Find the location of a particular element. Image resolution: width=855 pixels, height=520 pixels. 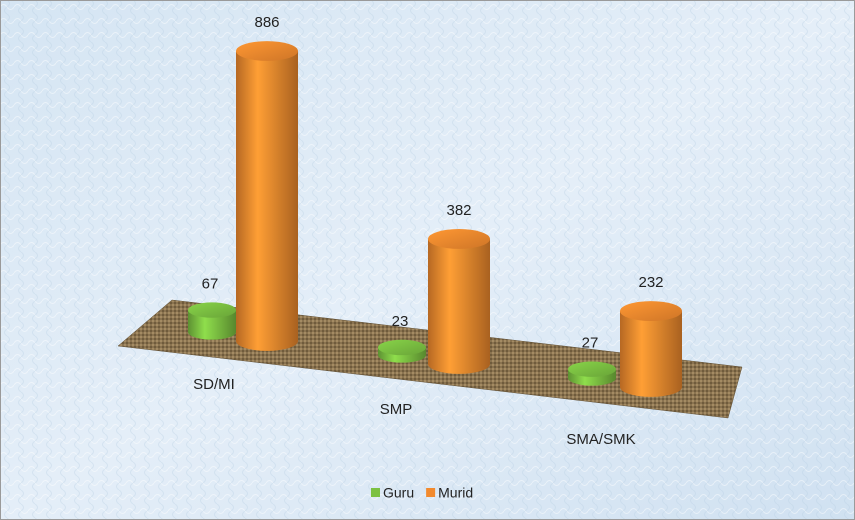

category-label: SMA/SMK is located at coordinates (600, 439).